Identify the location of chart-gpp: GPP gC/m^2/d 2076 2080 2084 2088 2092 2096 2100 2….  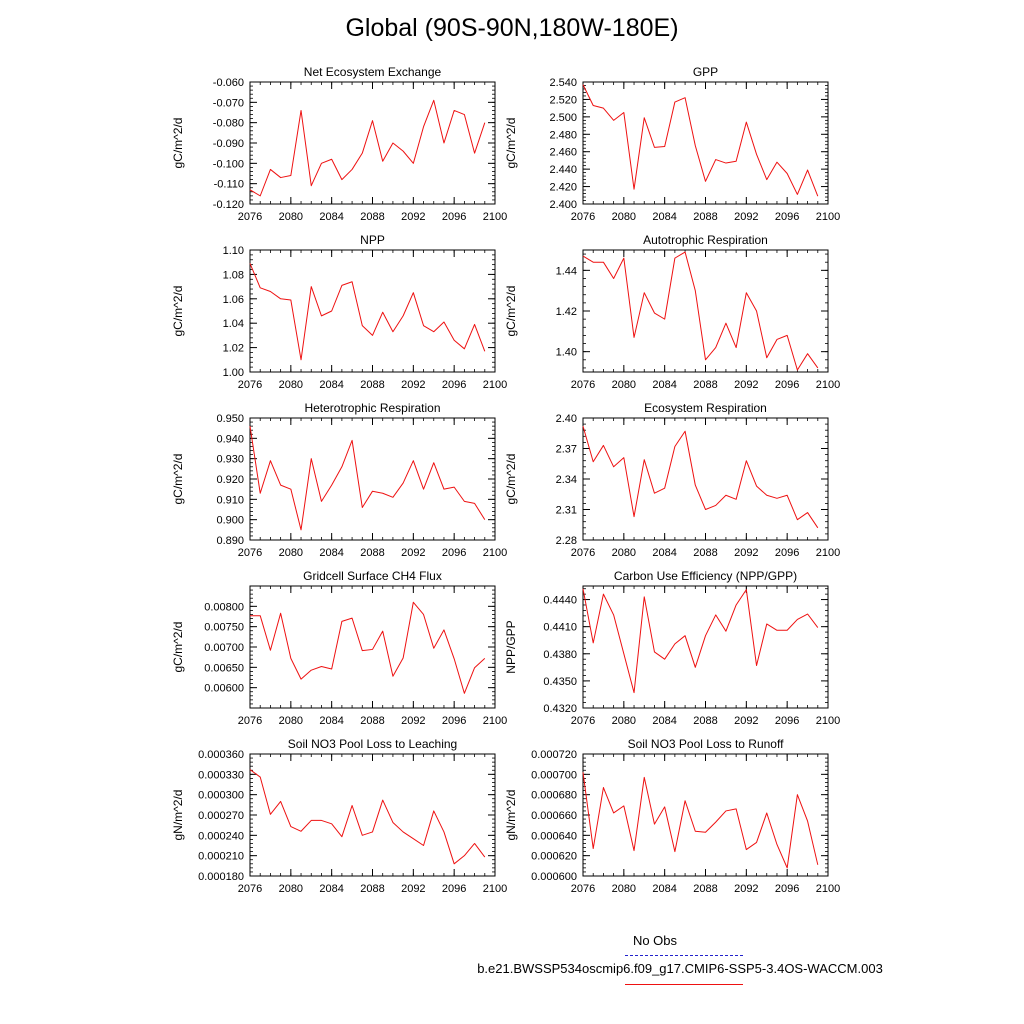
(672, 144).